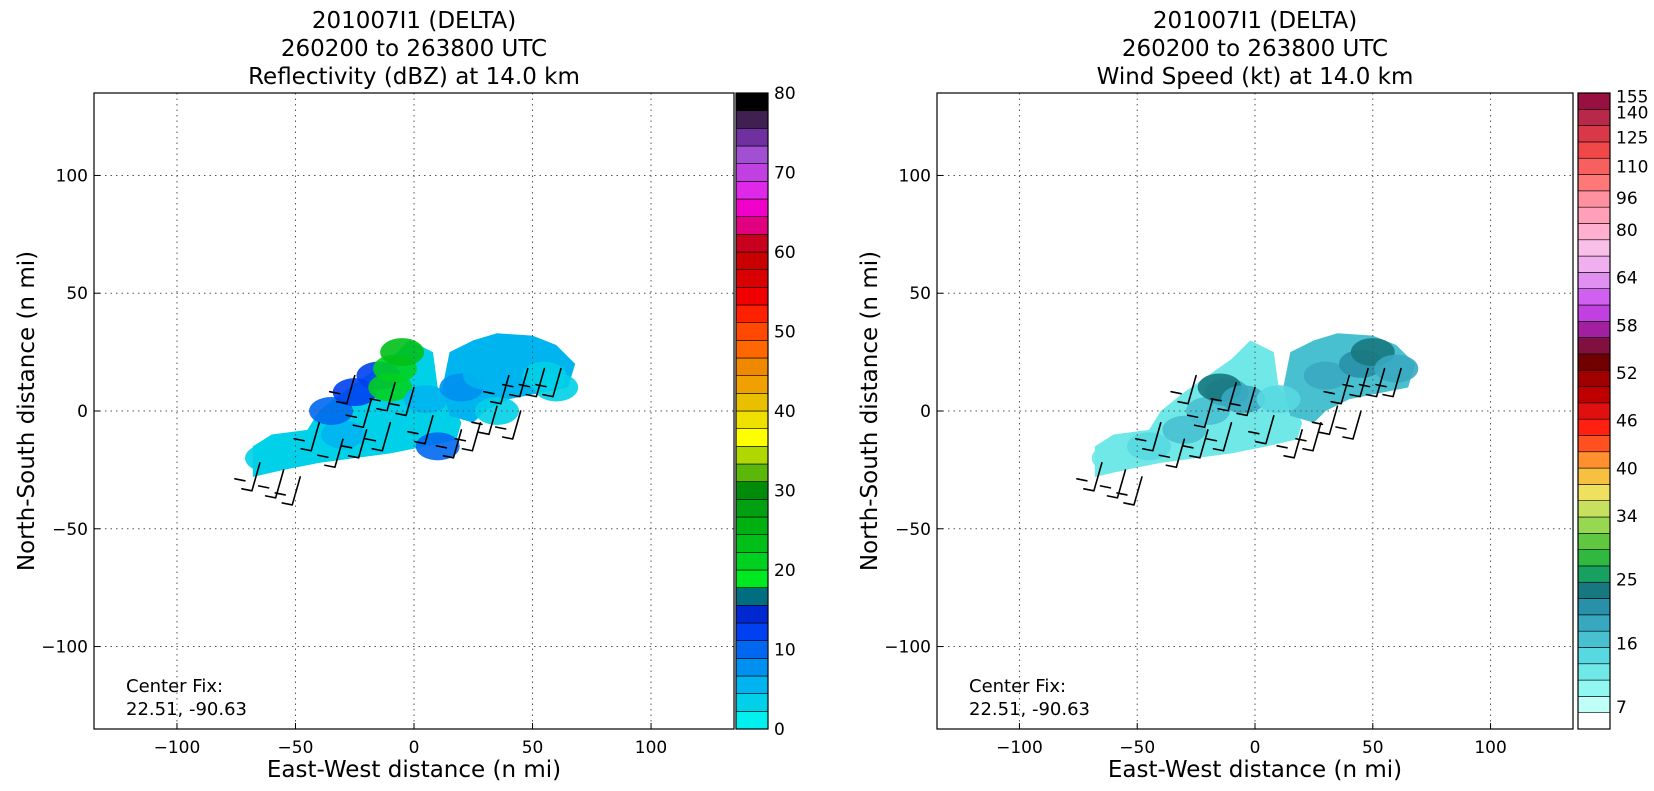 This screenshot has width=1654, height=791. I want to click on colorbar-tick-label: 125, so click(1632, 139).